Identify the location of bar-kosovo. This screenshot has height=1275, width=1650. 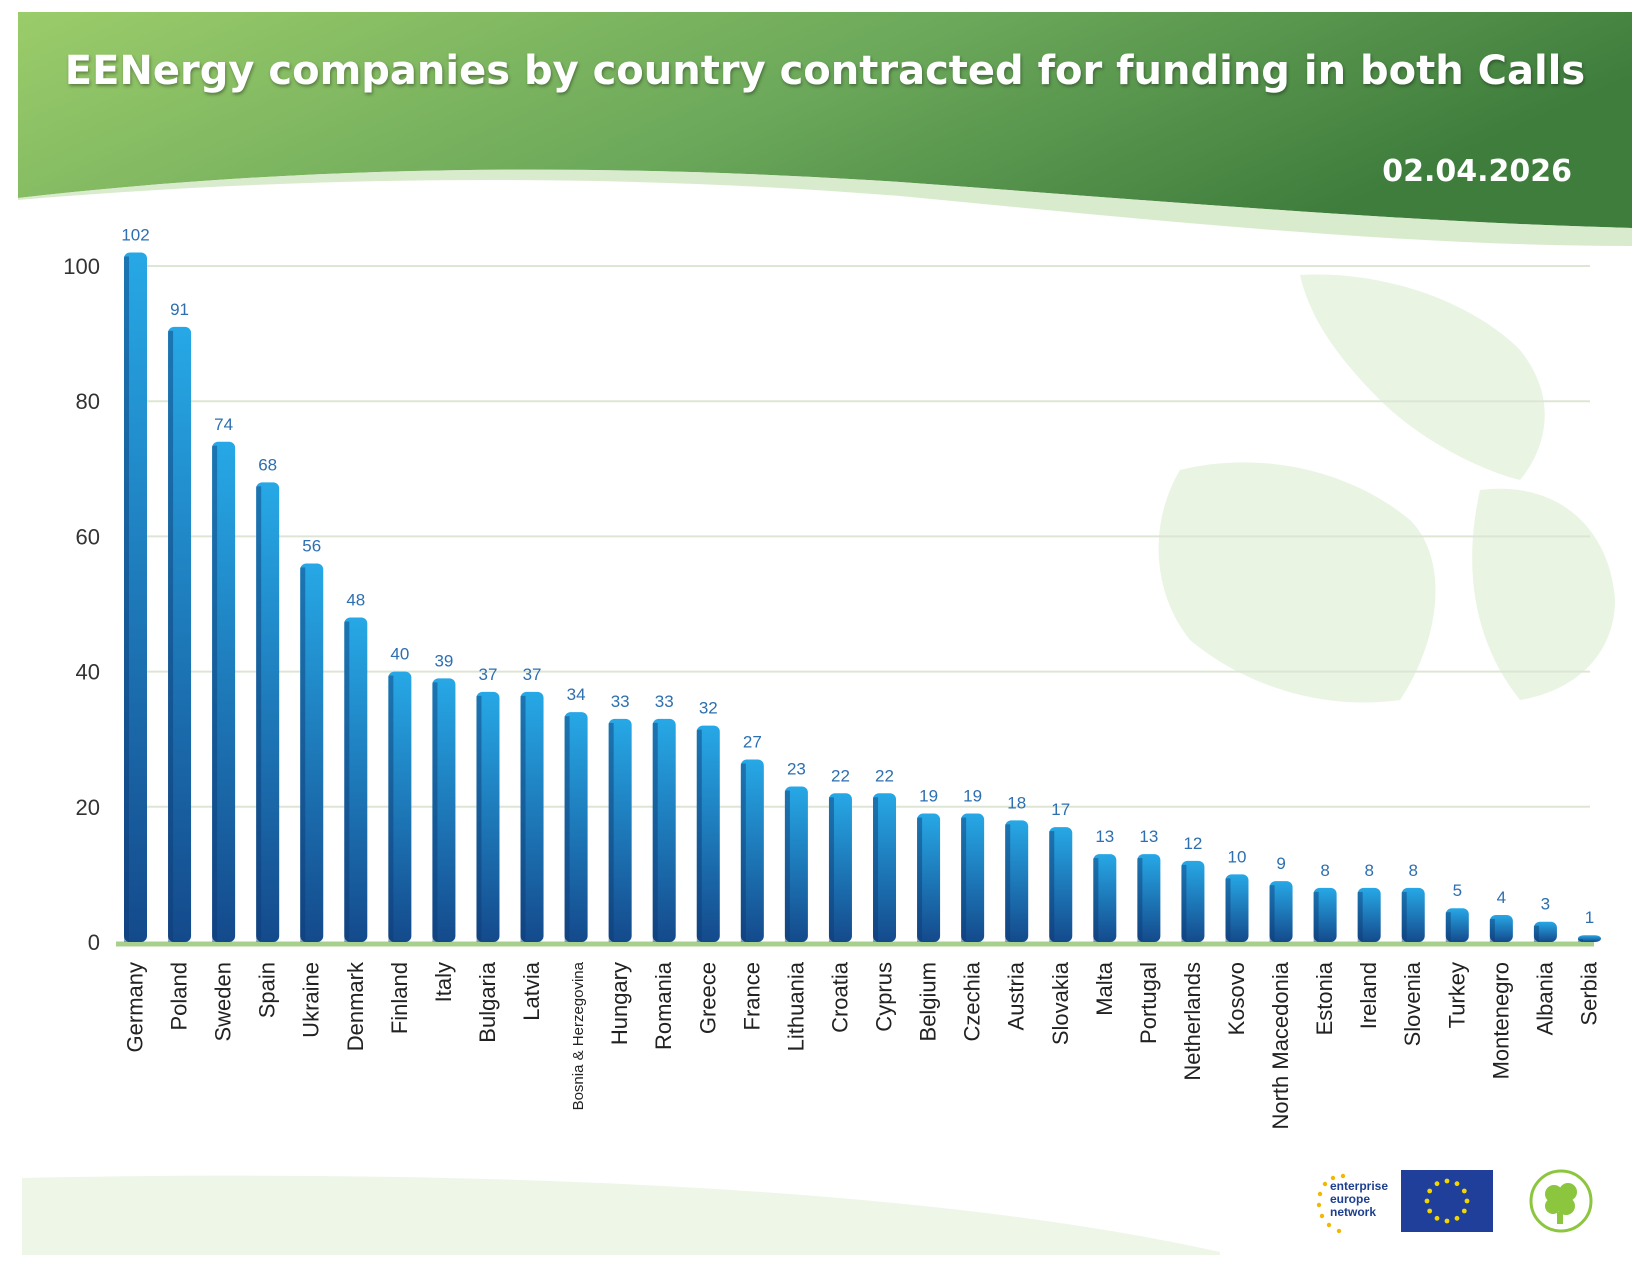
(1237, 908).